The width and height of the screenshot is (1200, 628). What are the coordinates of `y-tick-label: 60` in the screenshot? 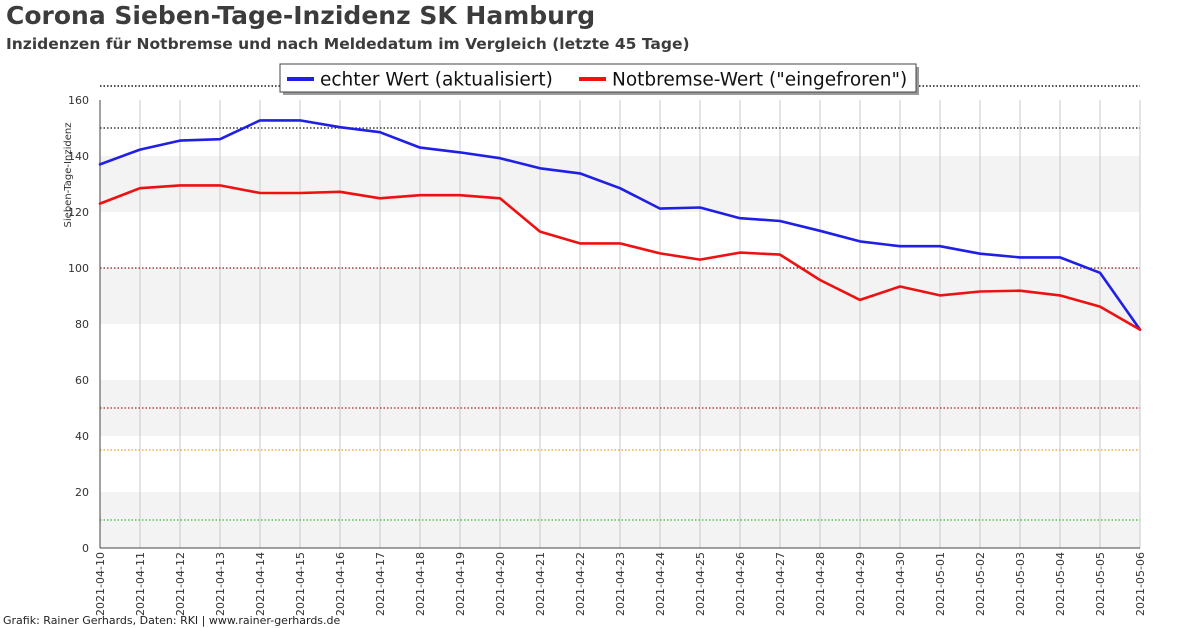 It's located at (82, 380).